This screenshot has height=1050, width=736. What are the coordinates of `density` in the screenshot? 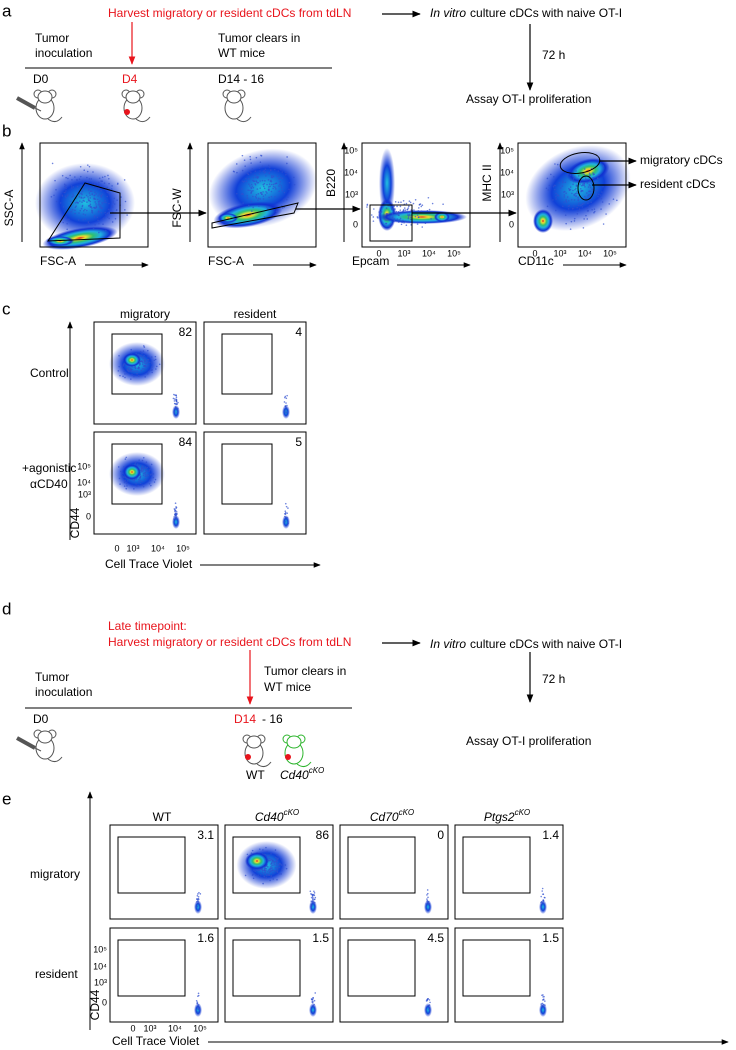 It's located at (428, 1010).